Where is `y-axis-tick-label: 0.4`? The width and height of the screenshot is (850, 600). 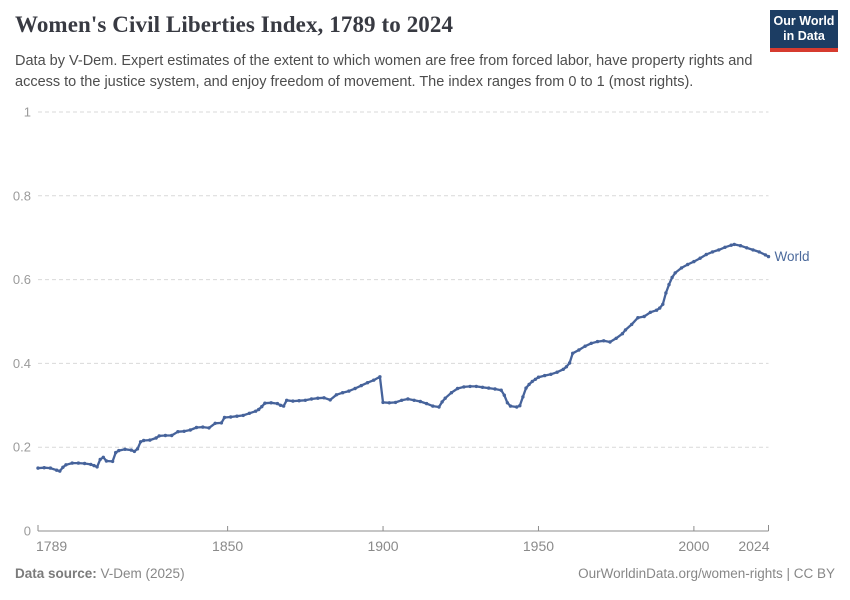 y-axis-tick-label: 0.4 is located at coordinates (22, 363).